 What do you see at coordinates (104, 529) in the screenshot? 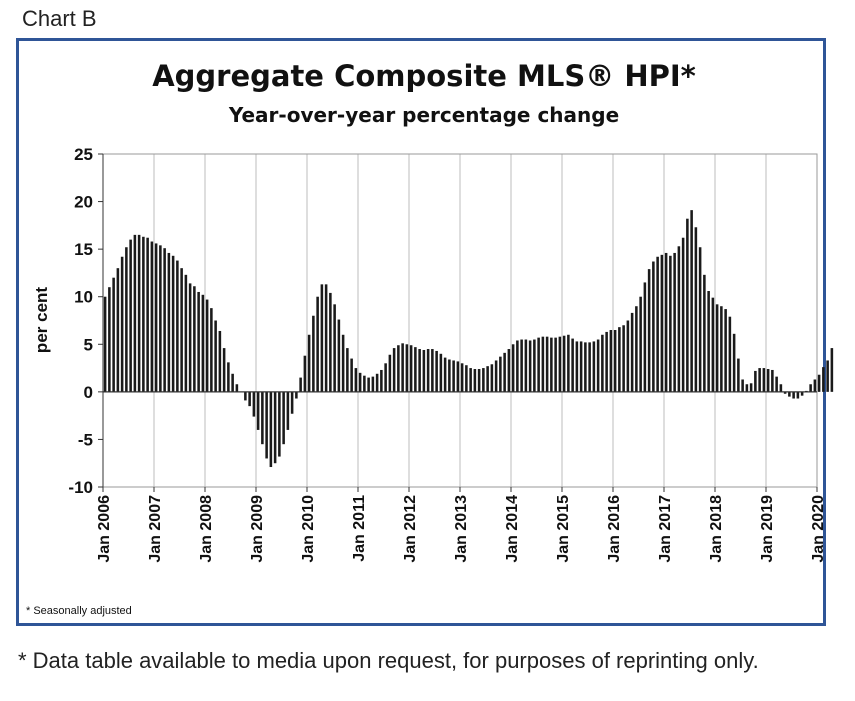
I see `x-tick-label: Jan 2006` at bounding box center [104, 529].